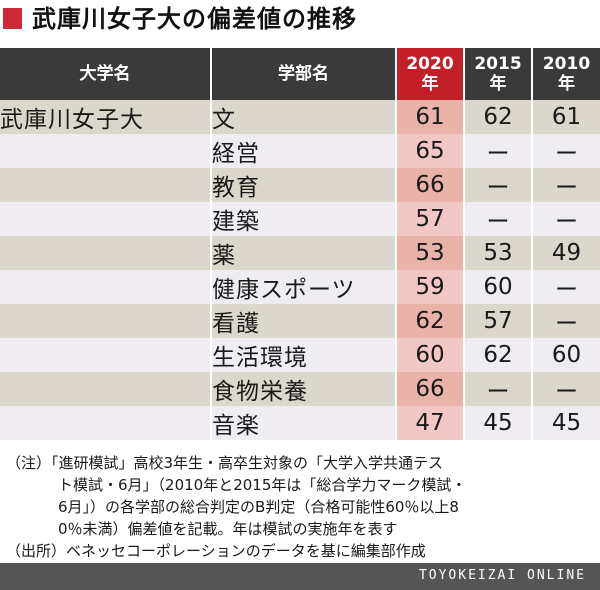 The image size is (600, 590). What do you see at coordinates (258, 507) in the screenshot?
I see `note-line: 6月」）の各学部の総合判定のB判定（合格可能性60％以上8` at bounding box center [258, 507].